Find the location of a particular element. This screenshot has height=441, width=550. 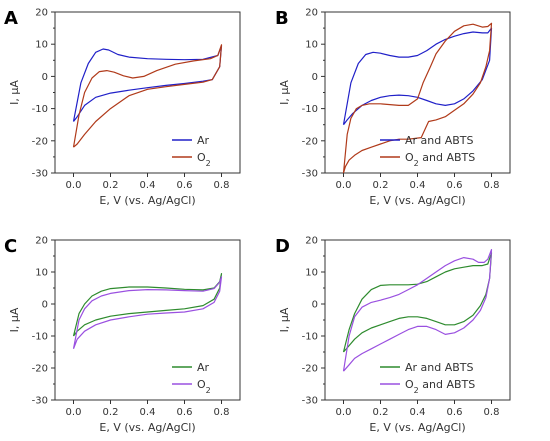

panel-letter: B is located at coordinates (282, 18).